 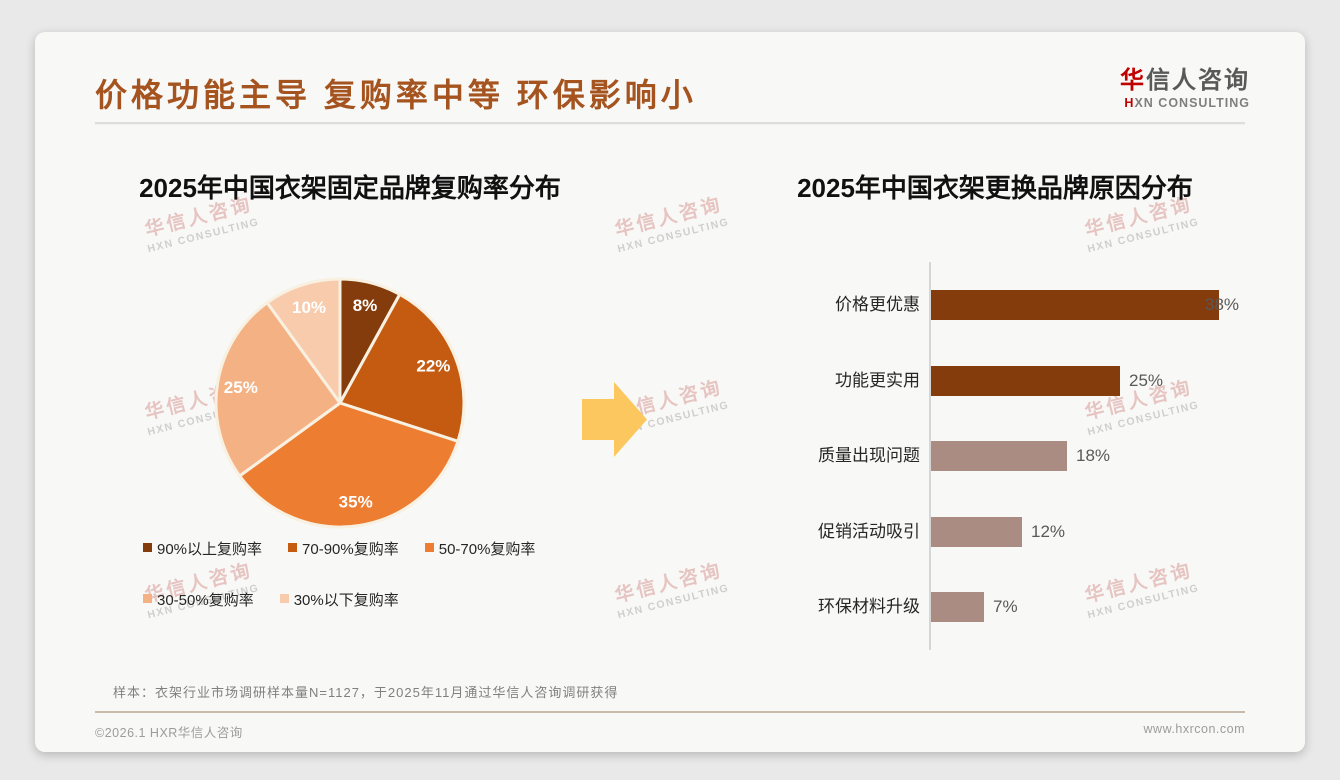 I want to click on logo-en-accent: H, so click(x=1129, y=103).